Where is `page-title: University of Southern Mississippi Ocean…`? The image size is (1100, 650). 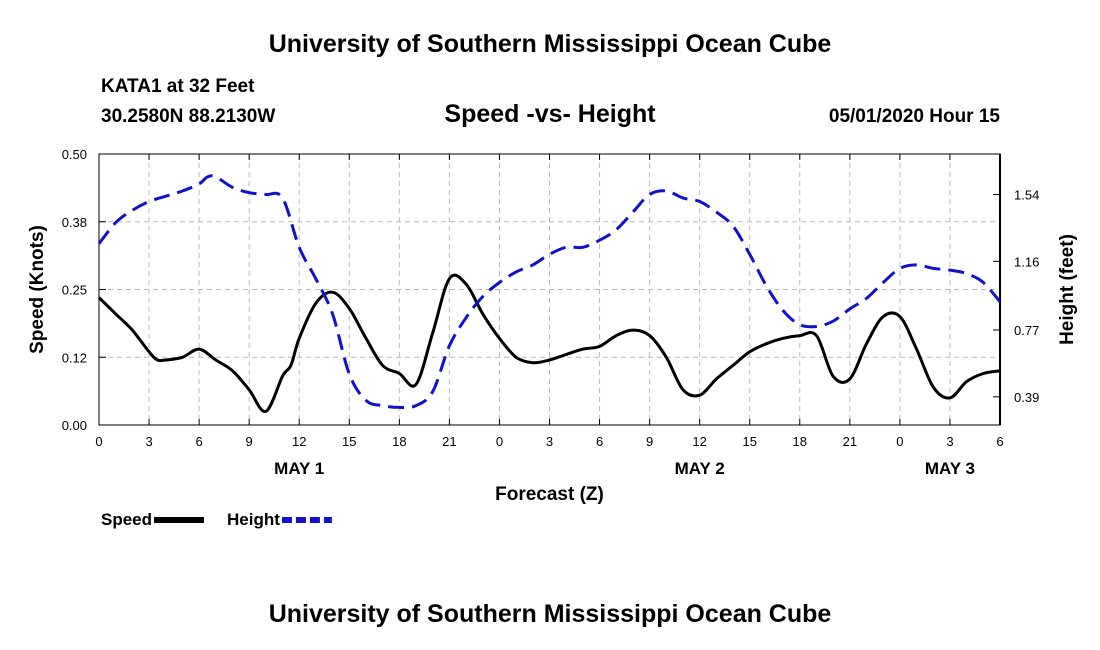
page-title: University of Southern Mississippi Ocean… is located at coordinates (550, 44).